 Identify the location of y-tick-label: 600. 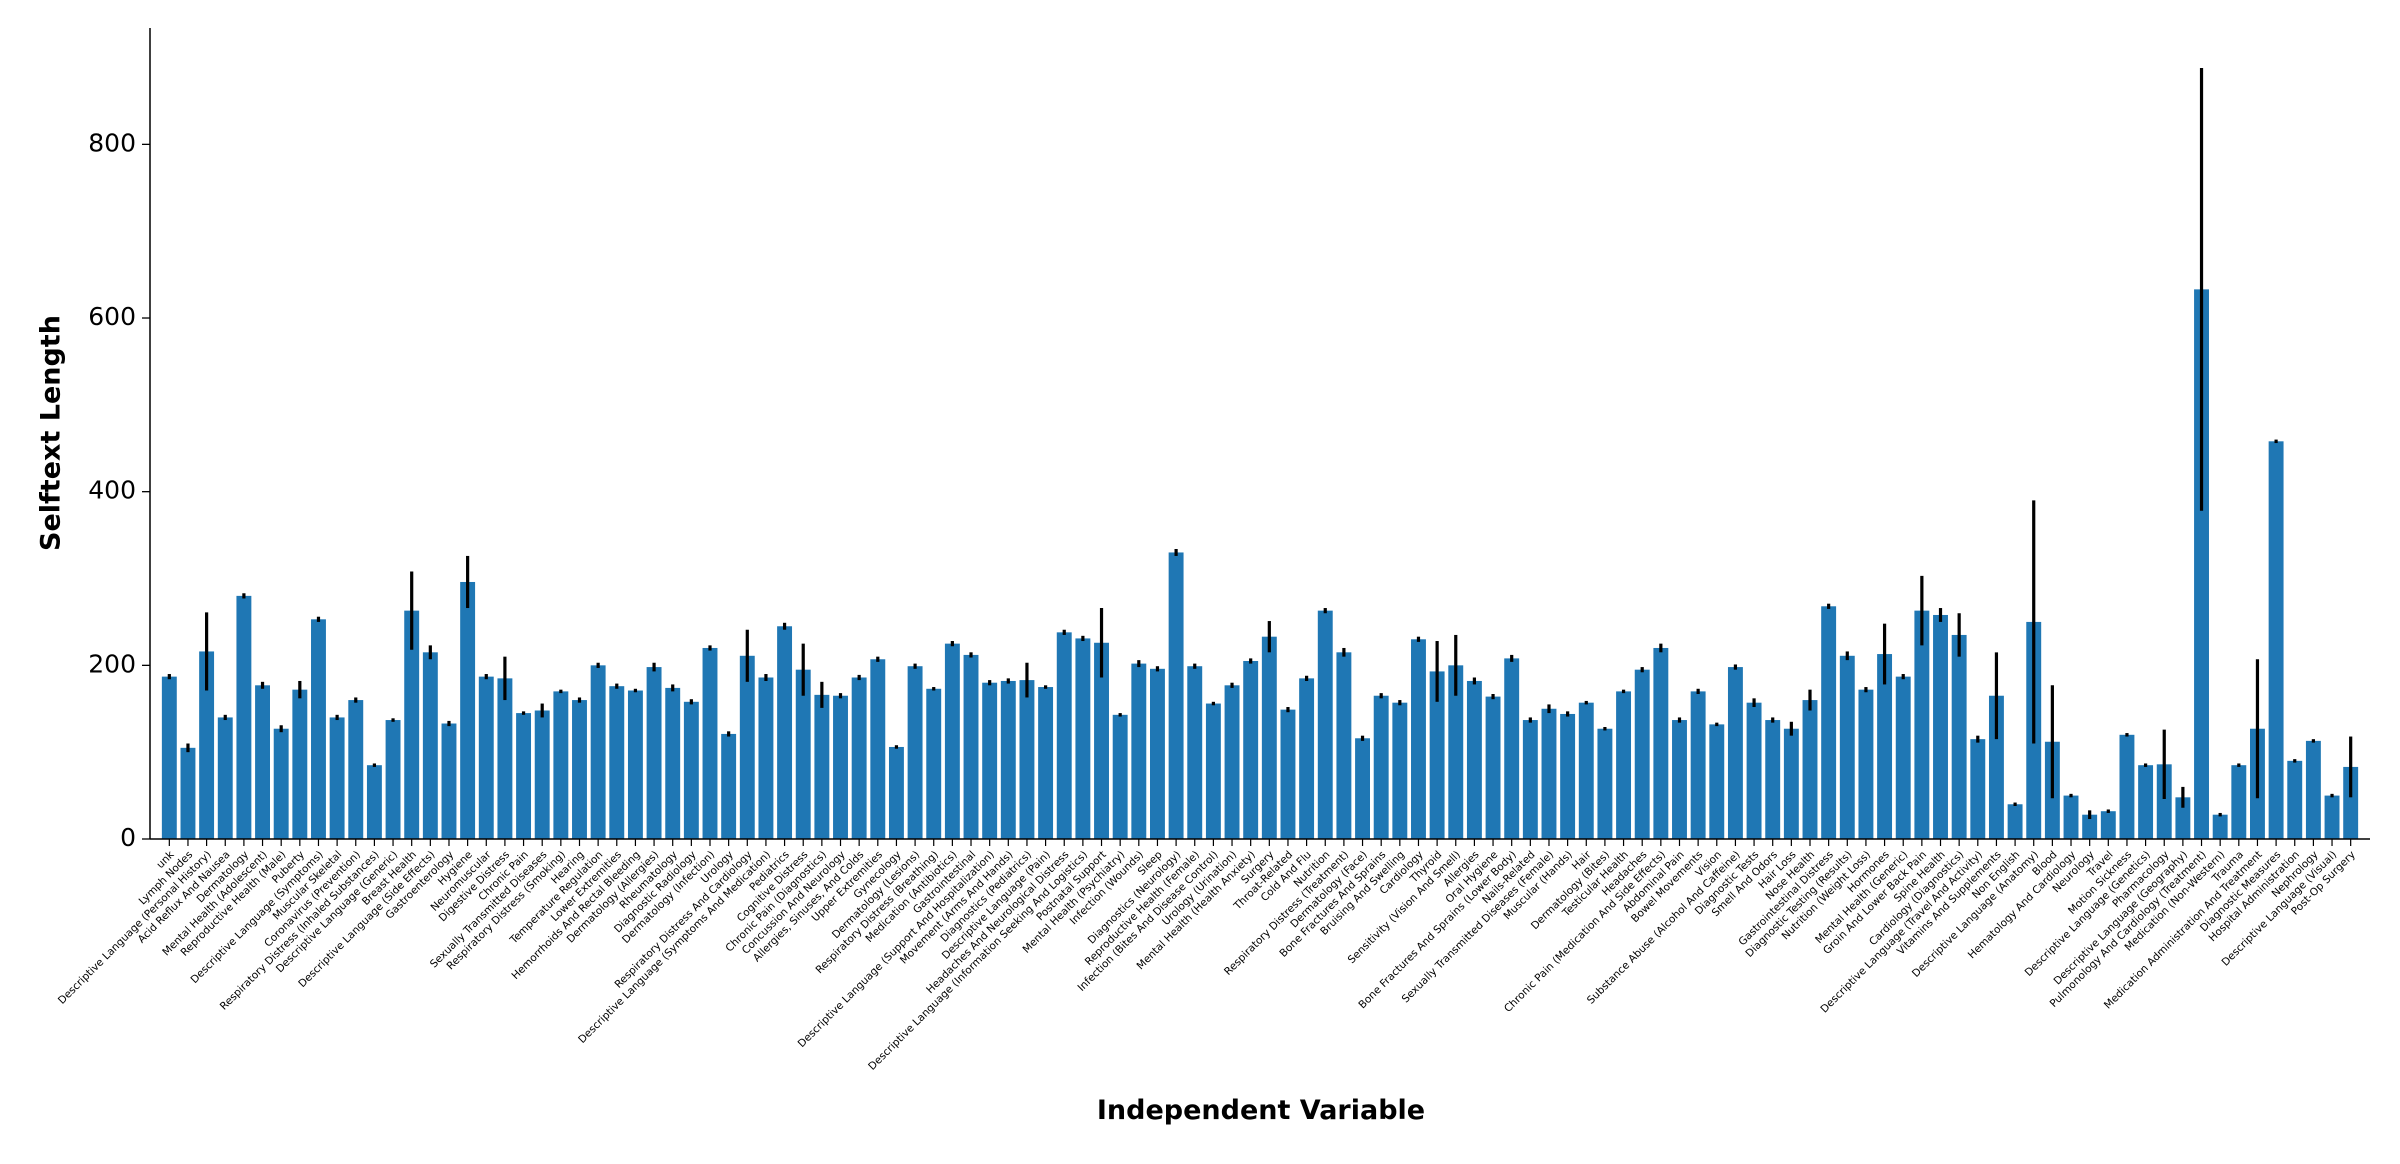
(112, 316).